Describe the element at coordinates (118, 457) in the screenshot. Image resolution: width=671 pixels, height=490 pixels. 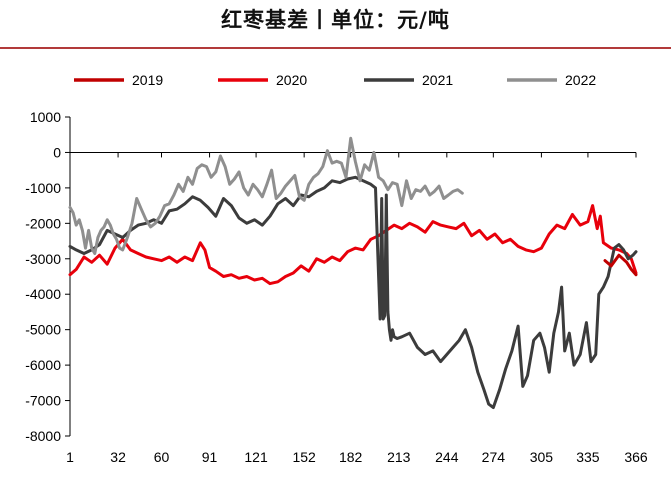
I see `x-tick-label: 32` at that location.